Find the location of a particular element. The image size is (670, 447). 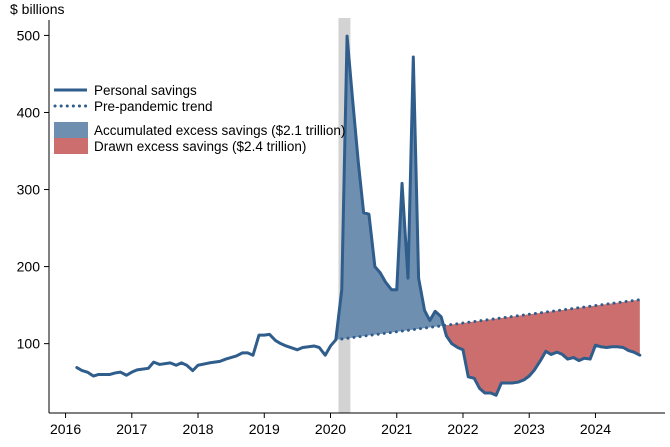

legend-swatch-accumulated is located at coordinates (71, 130).